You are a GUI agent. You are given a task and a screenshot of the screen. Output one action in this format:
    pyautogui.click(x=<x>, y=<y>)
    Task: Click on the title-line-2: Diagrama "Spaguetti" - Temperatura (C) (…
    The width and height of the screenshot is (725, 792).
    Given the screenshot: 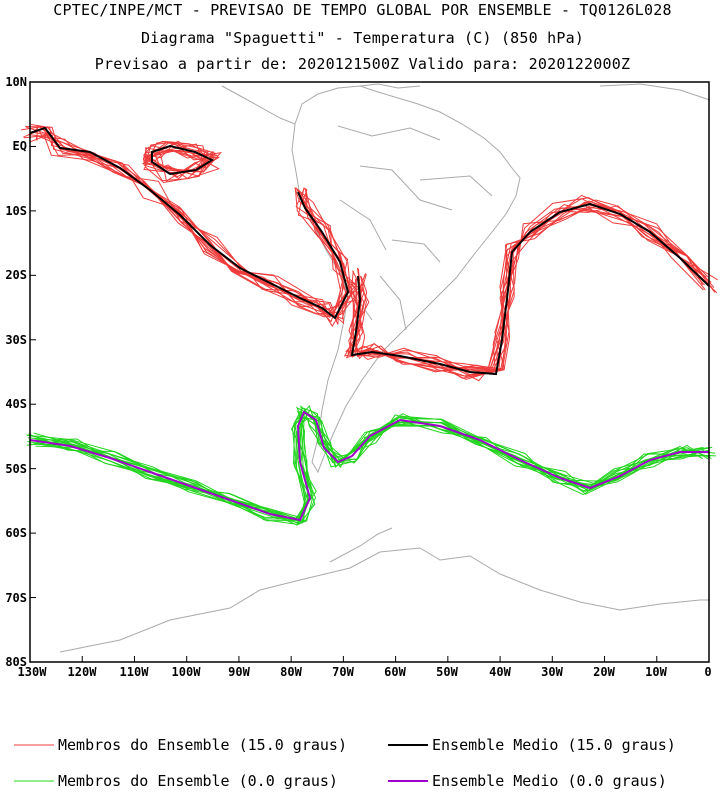 What is the action you would take?
    pyautogui.click(x=362, y=38)
    